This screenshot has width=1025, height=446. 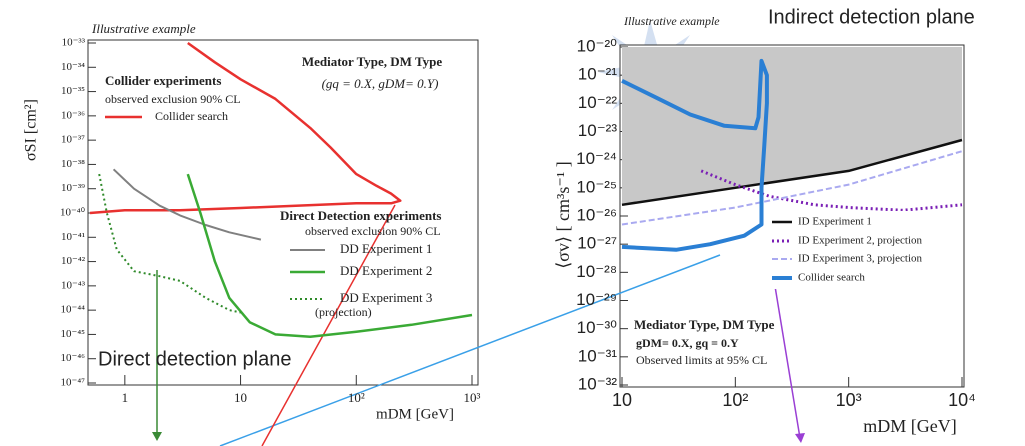 I want to click on legend-label: ID Experiment 1, so click(x=835, y=222).